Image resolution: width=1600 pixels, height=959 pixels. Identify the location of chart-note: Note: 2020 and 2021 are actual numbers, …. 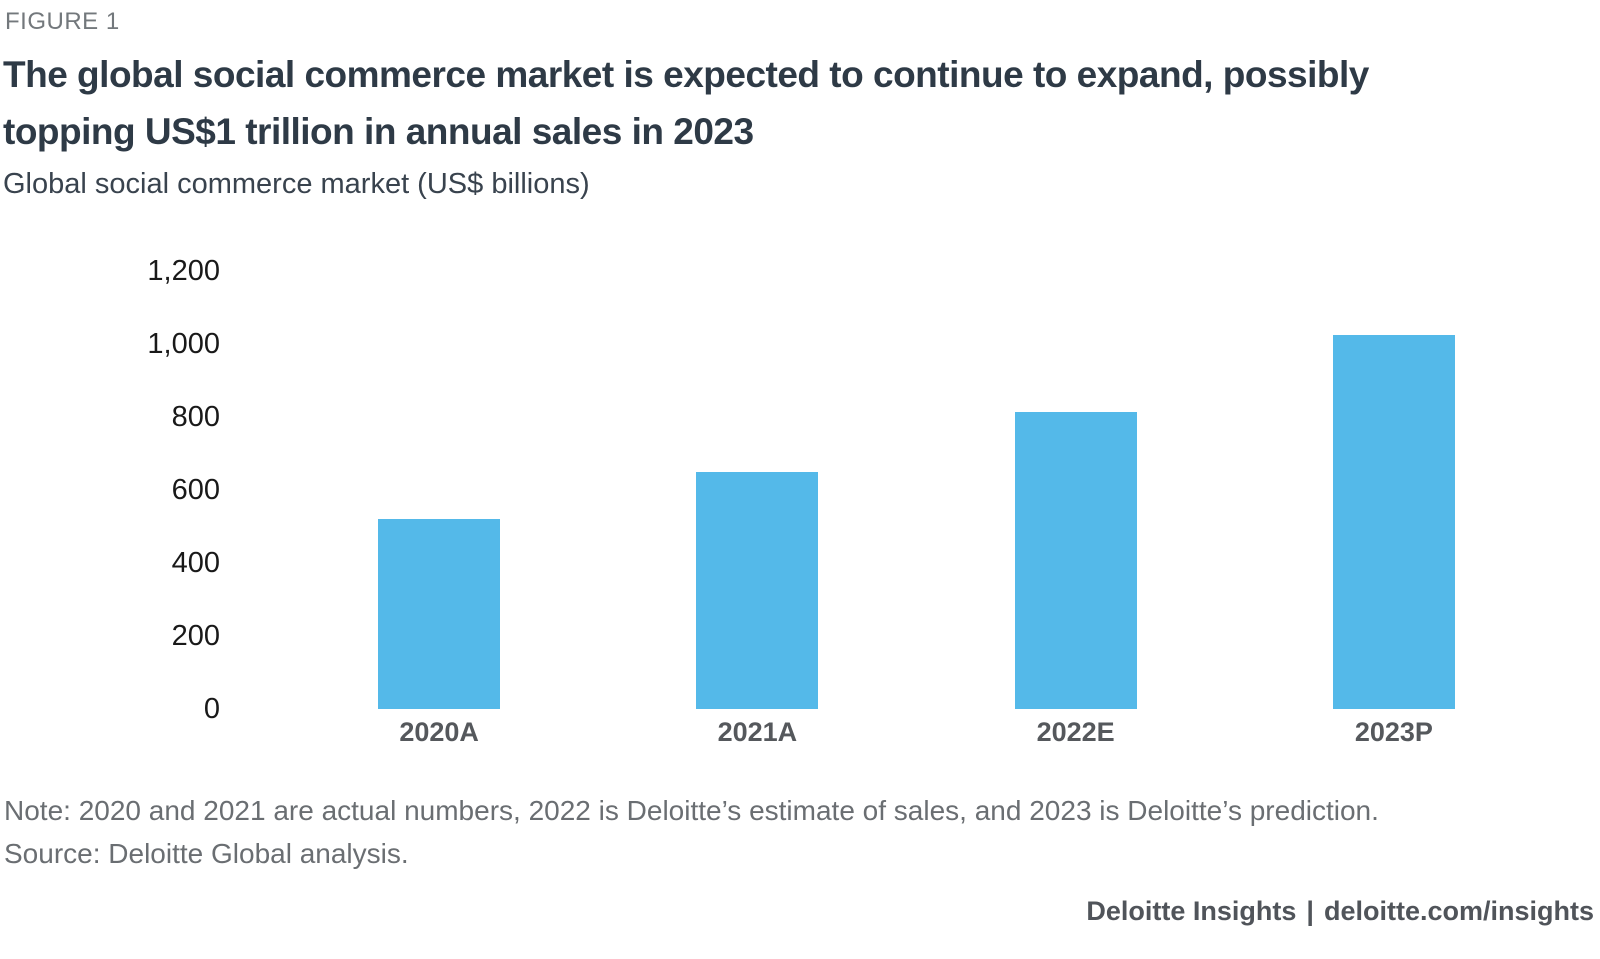
(691, 810).